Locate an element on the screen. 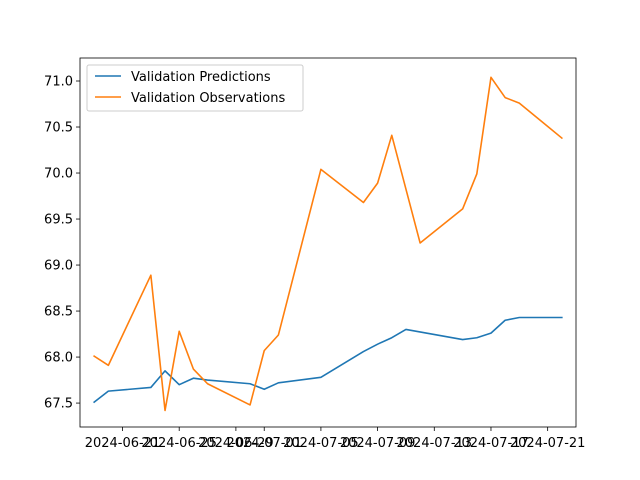 The image size is (640, 480). x-tick-label: 2024-06-25 is located at coordinates (179, 443).